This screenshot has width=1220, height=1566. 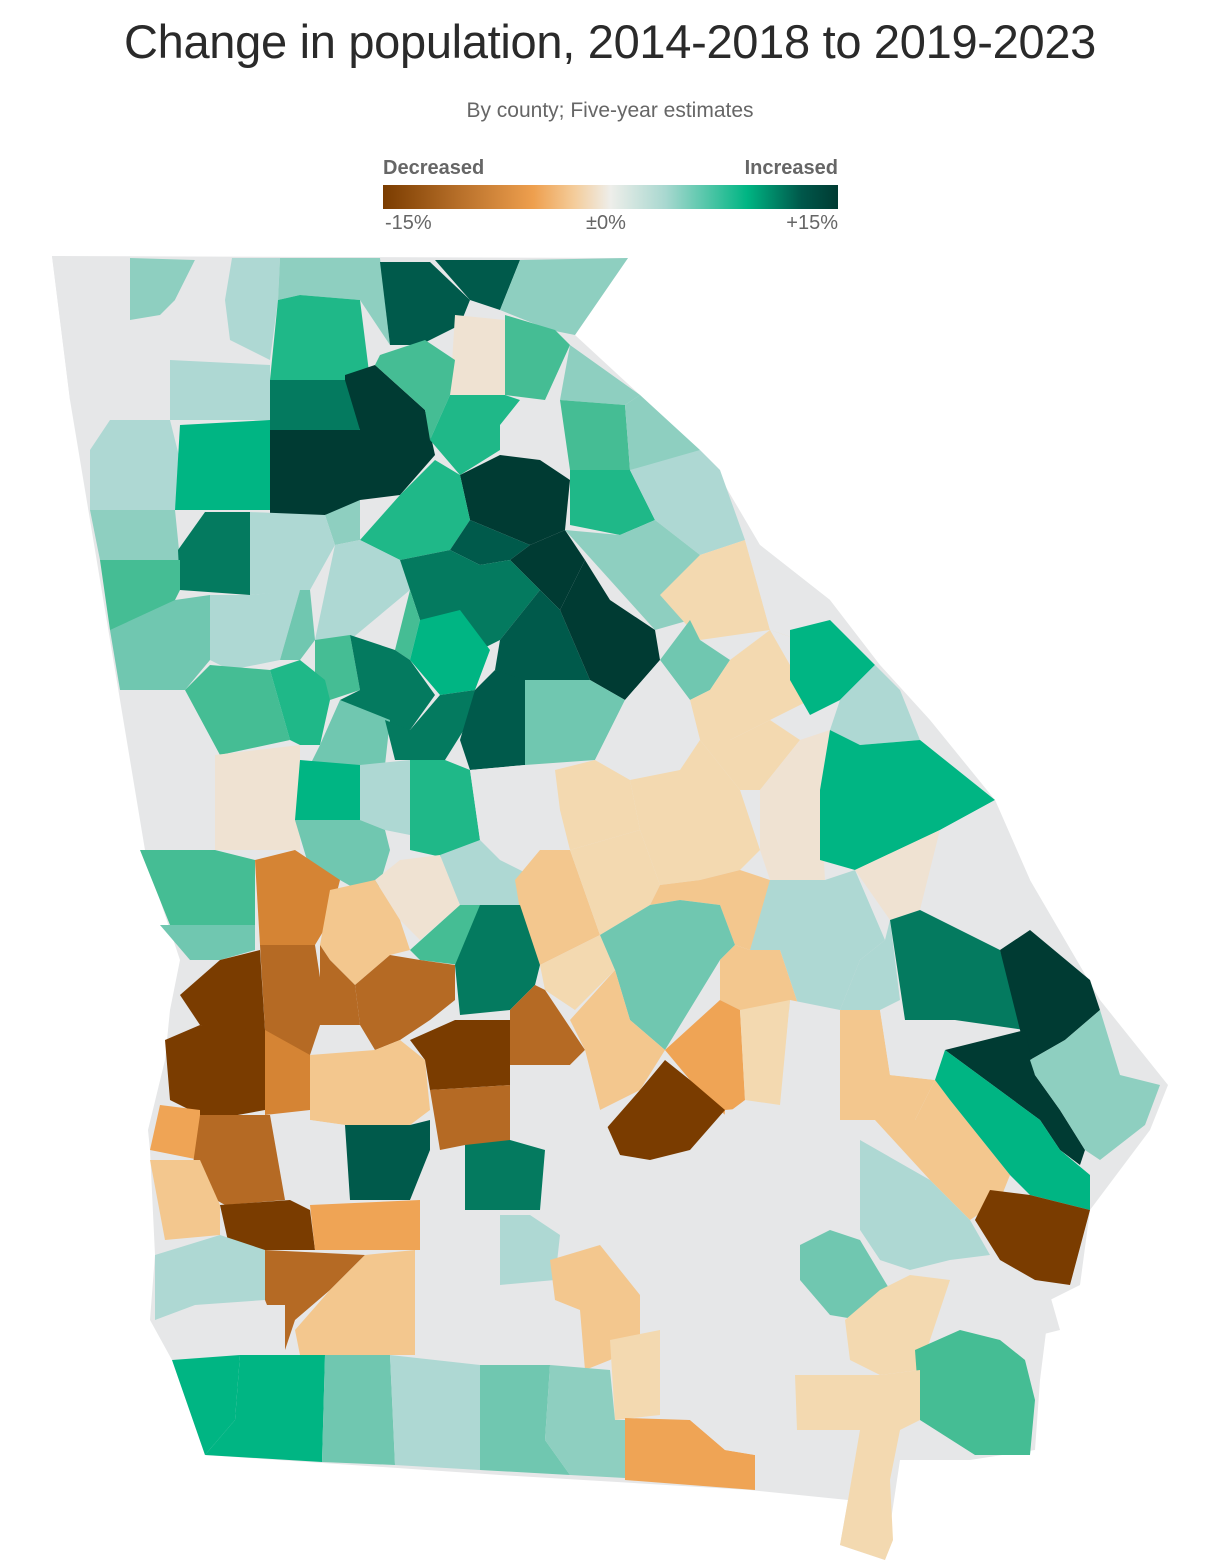 I want to click on legend-increased-label: Increased, so click(x=791, y=168).